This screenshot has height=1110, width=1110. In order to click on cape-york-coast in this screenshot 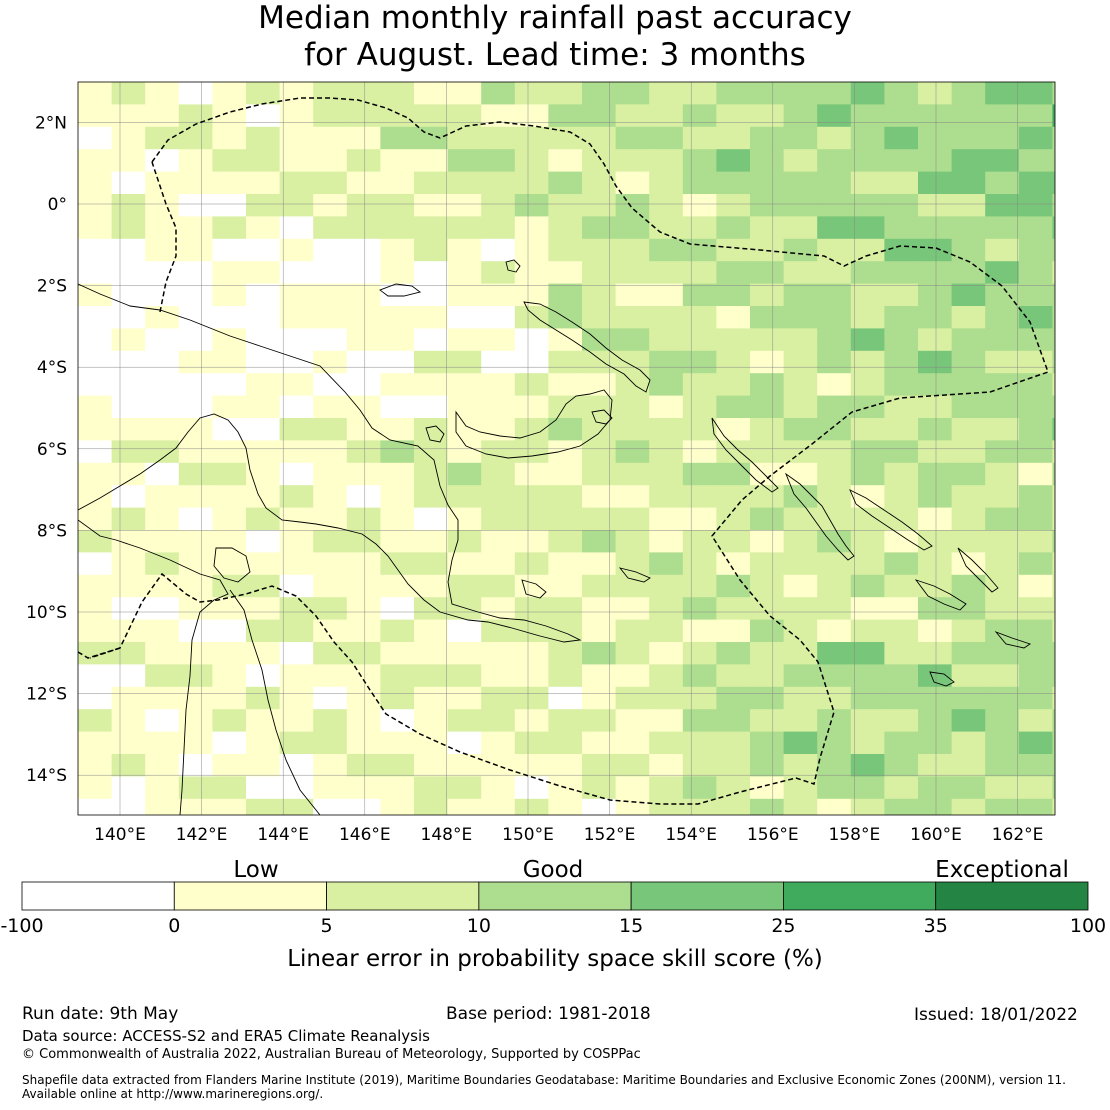, I will do `click(275, 702)`.